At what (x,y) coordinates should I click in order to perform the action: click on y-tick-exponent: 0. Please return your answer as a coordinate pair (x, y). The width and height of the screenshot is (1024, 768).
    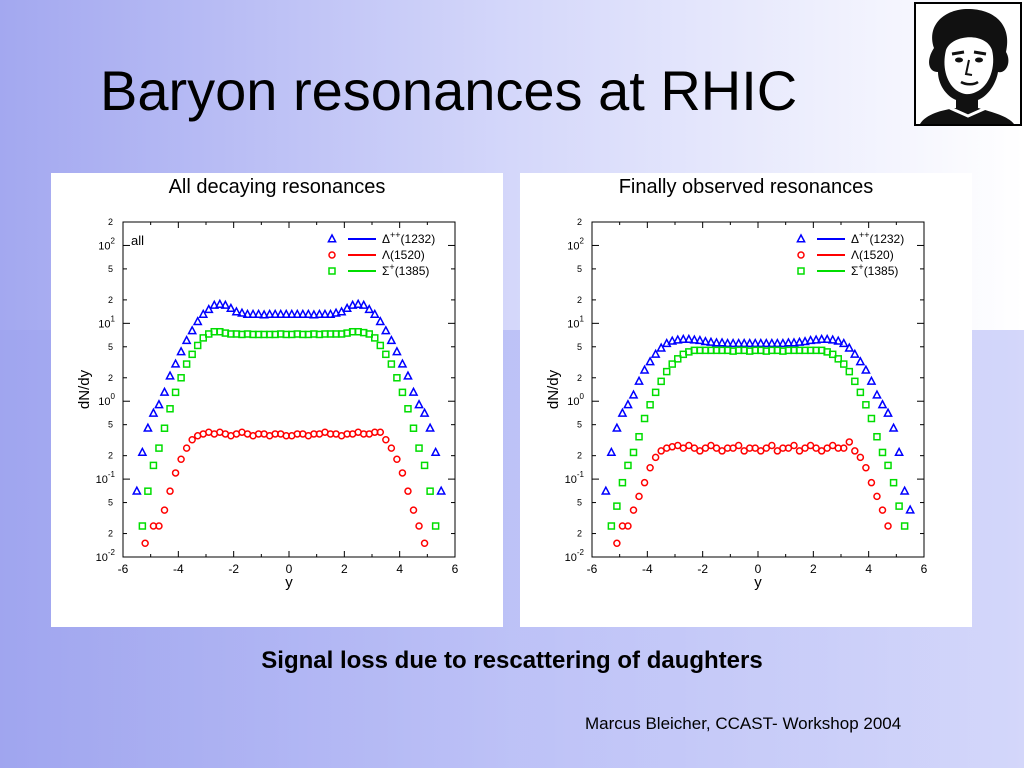
    Looking at the image, I should click on (582, 396).